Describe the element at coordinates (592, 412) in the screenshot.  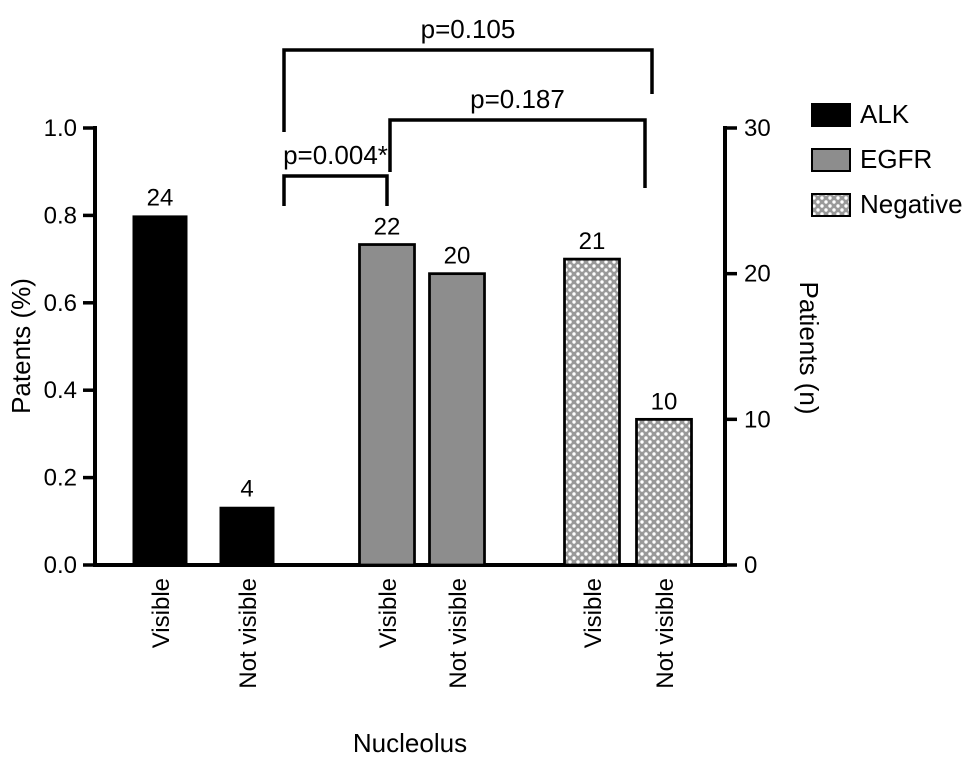
I see `bar-negative-visible` at that location.